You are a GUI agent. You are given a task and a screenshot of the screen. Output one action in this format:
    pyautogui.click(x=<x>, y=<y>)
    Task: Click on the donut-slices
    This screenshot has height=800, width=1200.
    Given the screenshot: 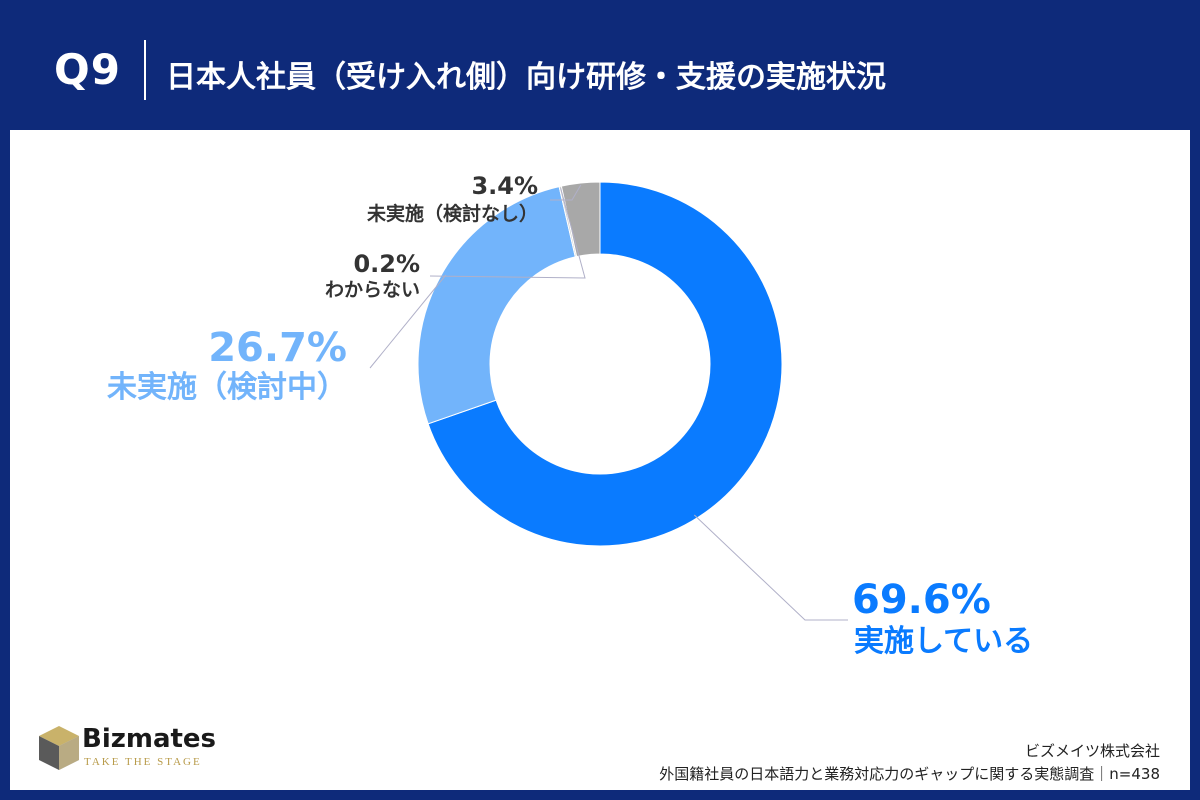 What is the action you would take?
    pyautogui.click(x=600, y=364)
    